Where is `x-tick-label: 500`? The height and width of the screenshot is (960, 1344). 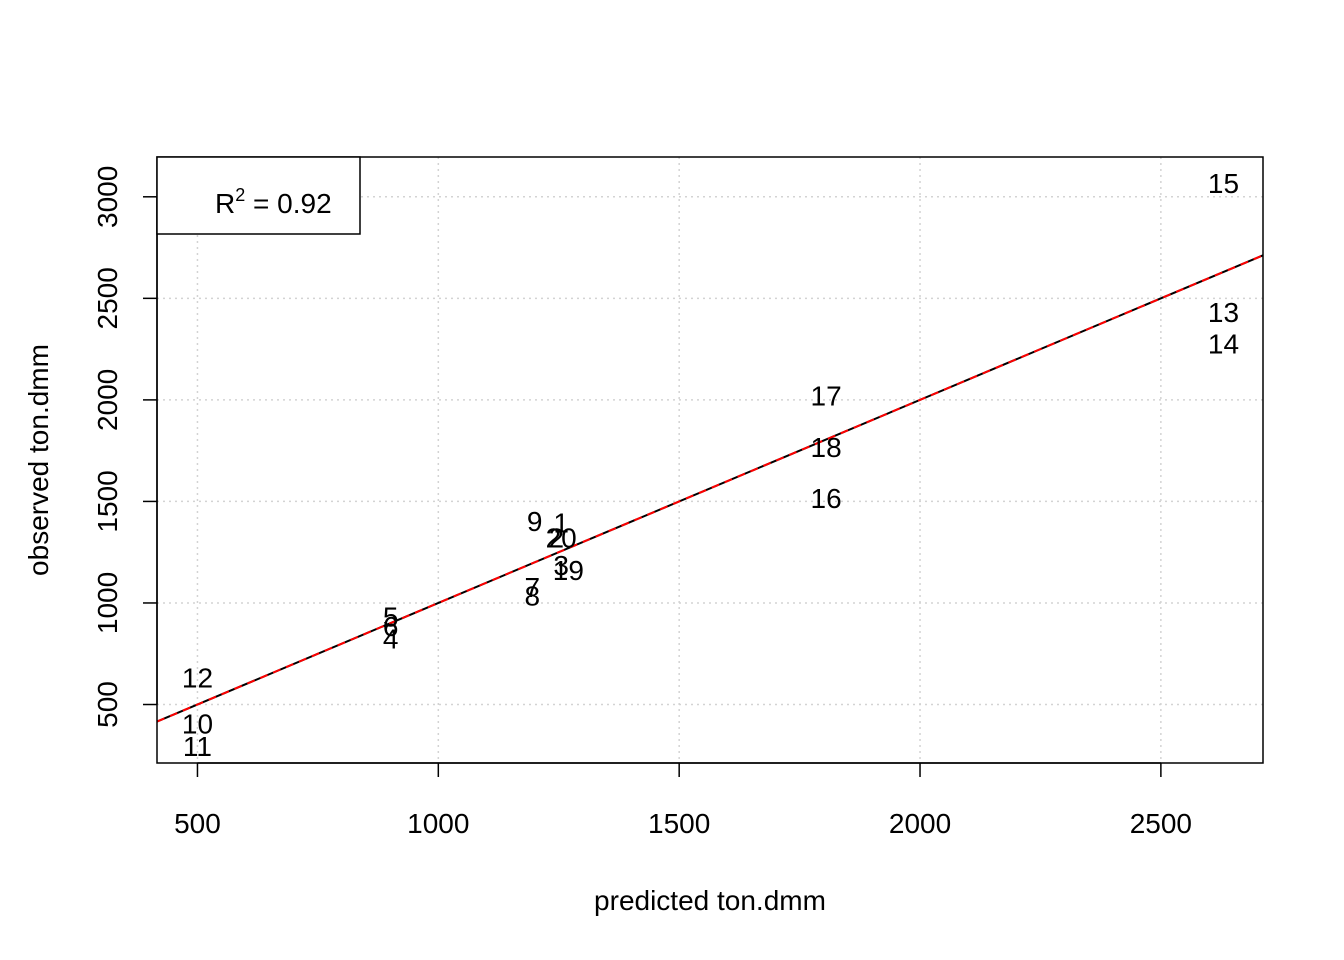
x-tick-label: 500 is located at coordinates (197, 823).